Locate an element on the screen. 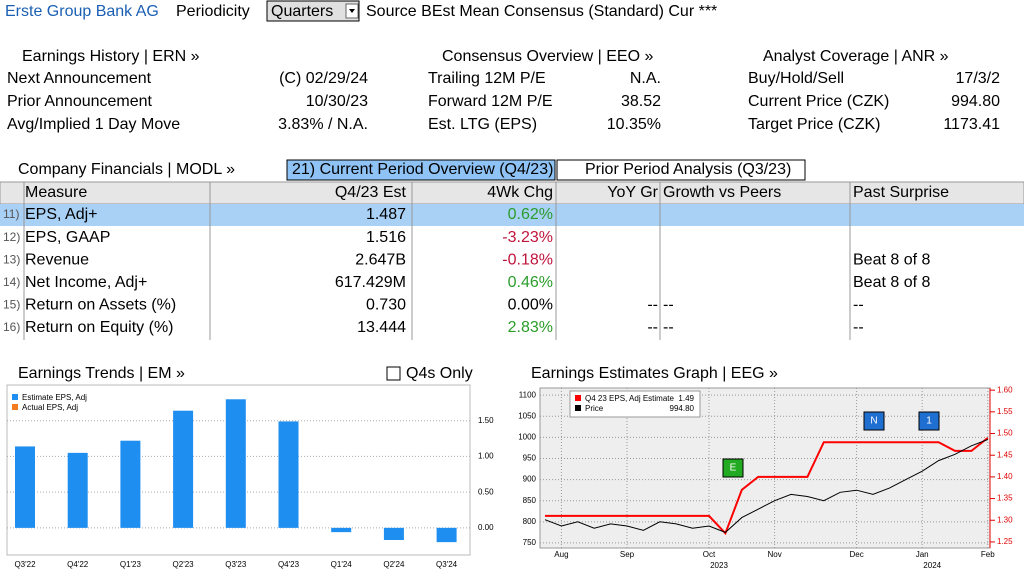  section-title: Analyst Coverage | ANR » is located at coordinates (856, 56).